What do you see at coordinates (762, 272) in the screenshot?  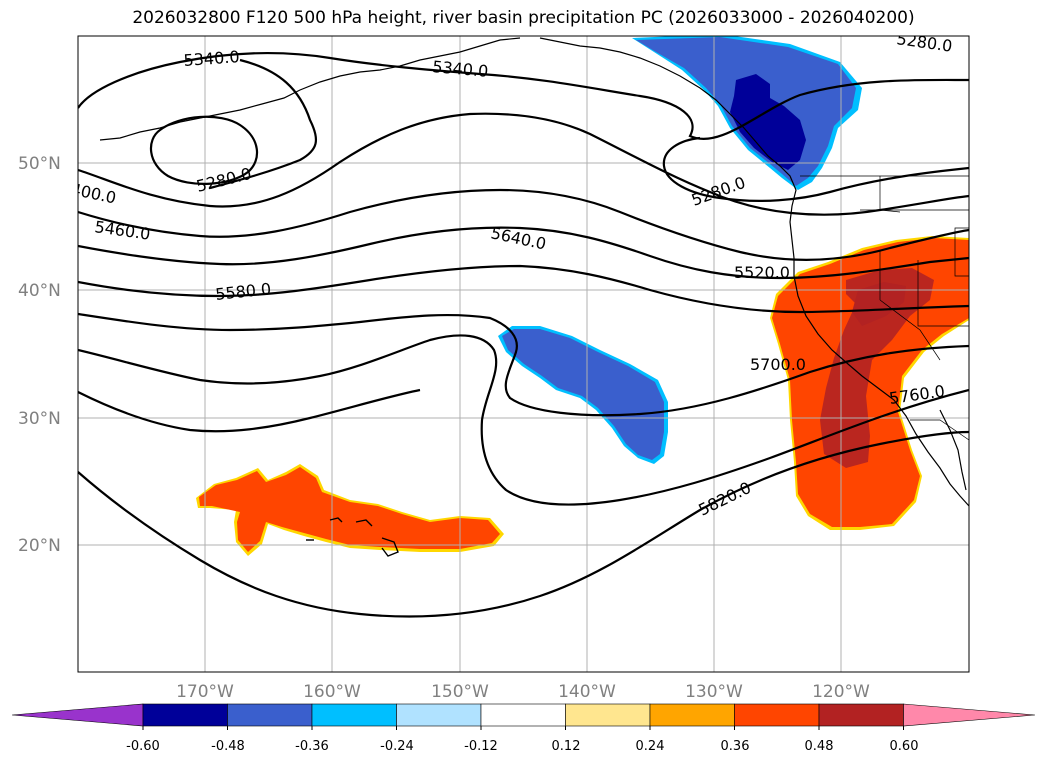 I see `contour-label: 5520.0` at bounding box center [762, 272].